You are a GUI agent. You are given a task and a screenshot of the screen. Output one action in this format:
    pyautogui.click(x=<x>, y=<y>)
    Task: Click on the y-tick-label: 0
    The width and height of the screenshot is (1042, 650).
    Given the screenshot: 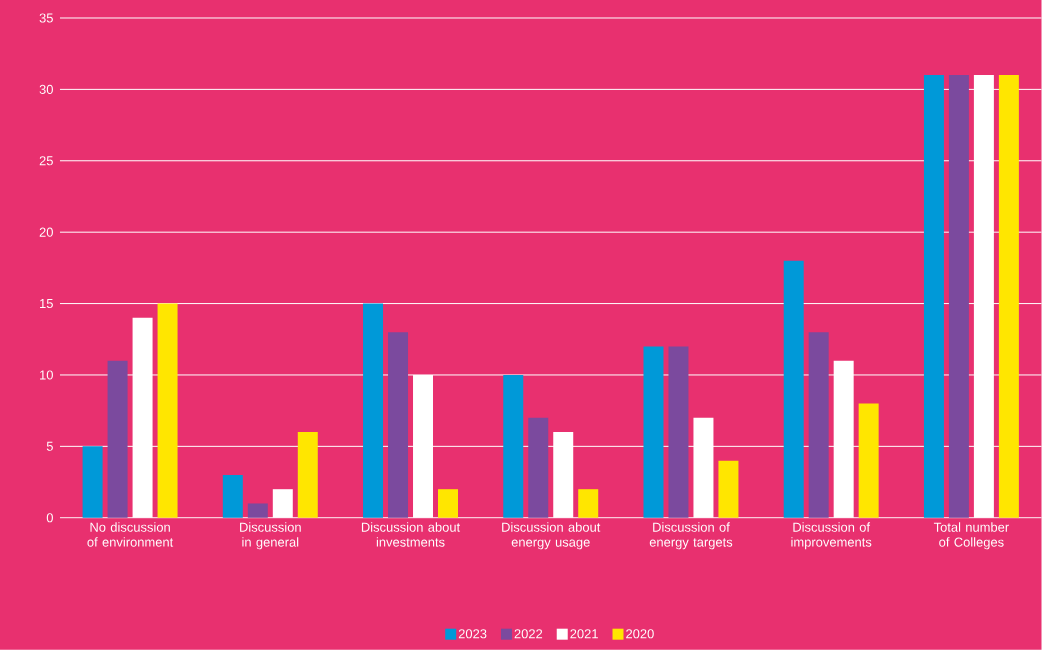 What is the action you would take?
    pyautogui.click(x=49, y=518)
    